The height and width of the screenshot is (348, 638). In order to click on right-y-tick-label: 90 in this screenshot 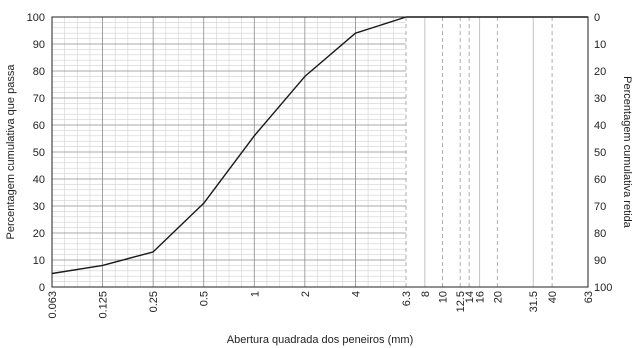, I will do `click(600, 261)`.